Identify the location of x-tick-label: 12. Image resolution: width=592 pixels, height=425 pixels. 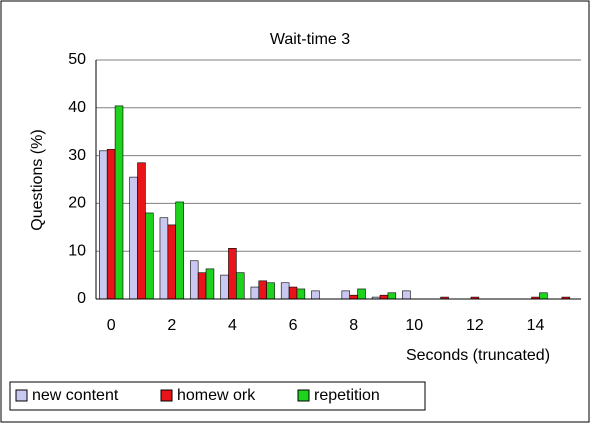
(475, 325).